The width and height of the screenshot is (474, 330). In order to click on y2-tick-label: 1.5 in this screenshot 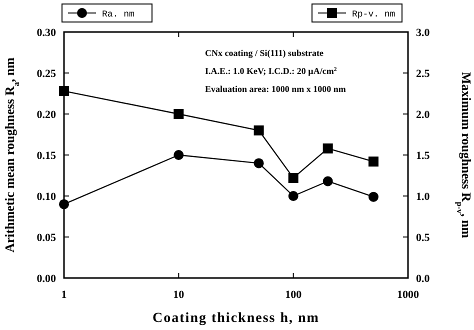, I will do `click(423, 156)`.